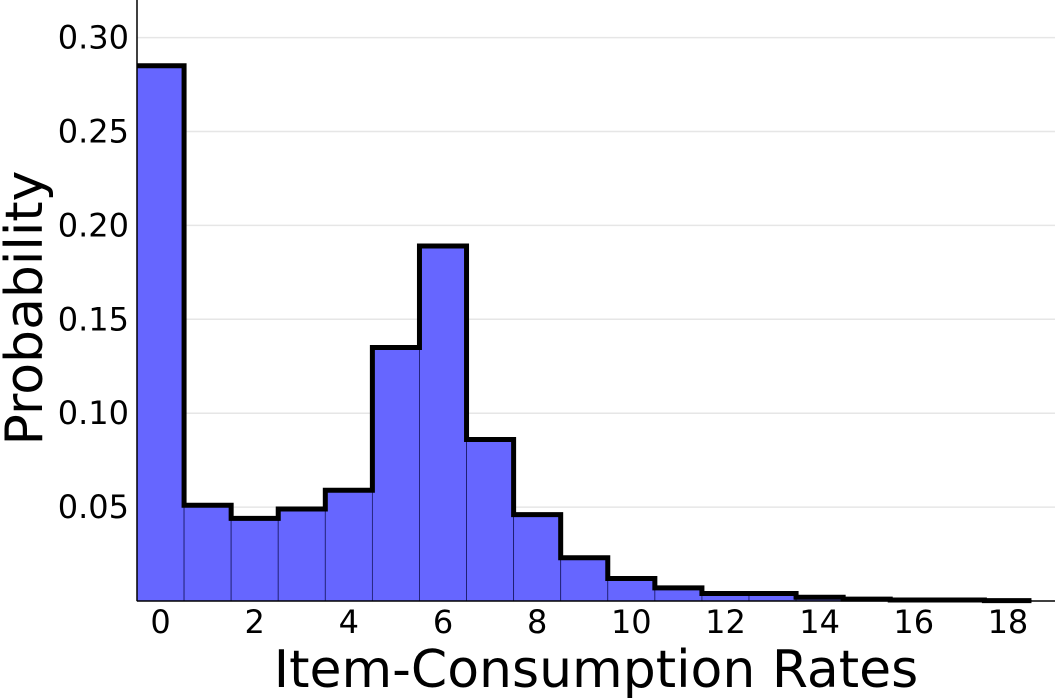  Describe the element at coordinates (631, 622) in the screenshot. I see `x-tick-label: 10` at that location.